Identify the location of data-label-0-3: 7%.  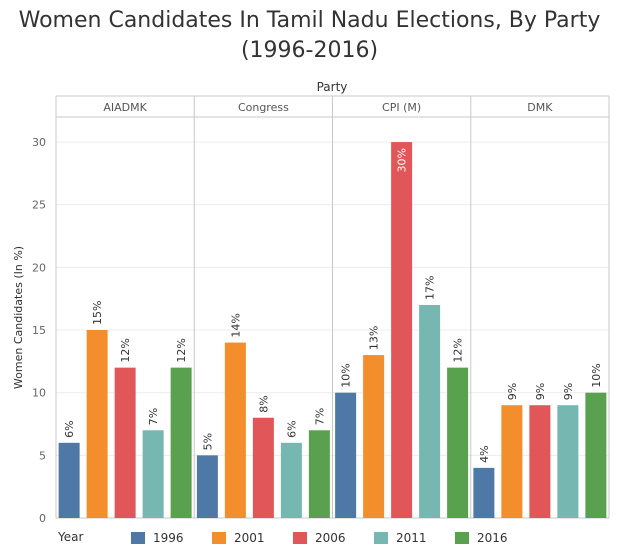
(153, 416).